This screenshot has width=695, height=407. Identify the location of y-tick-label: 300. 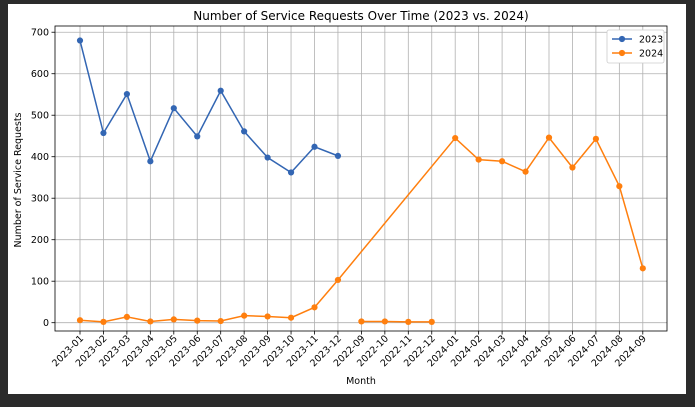
(40, 199).